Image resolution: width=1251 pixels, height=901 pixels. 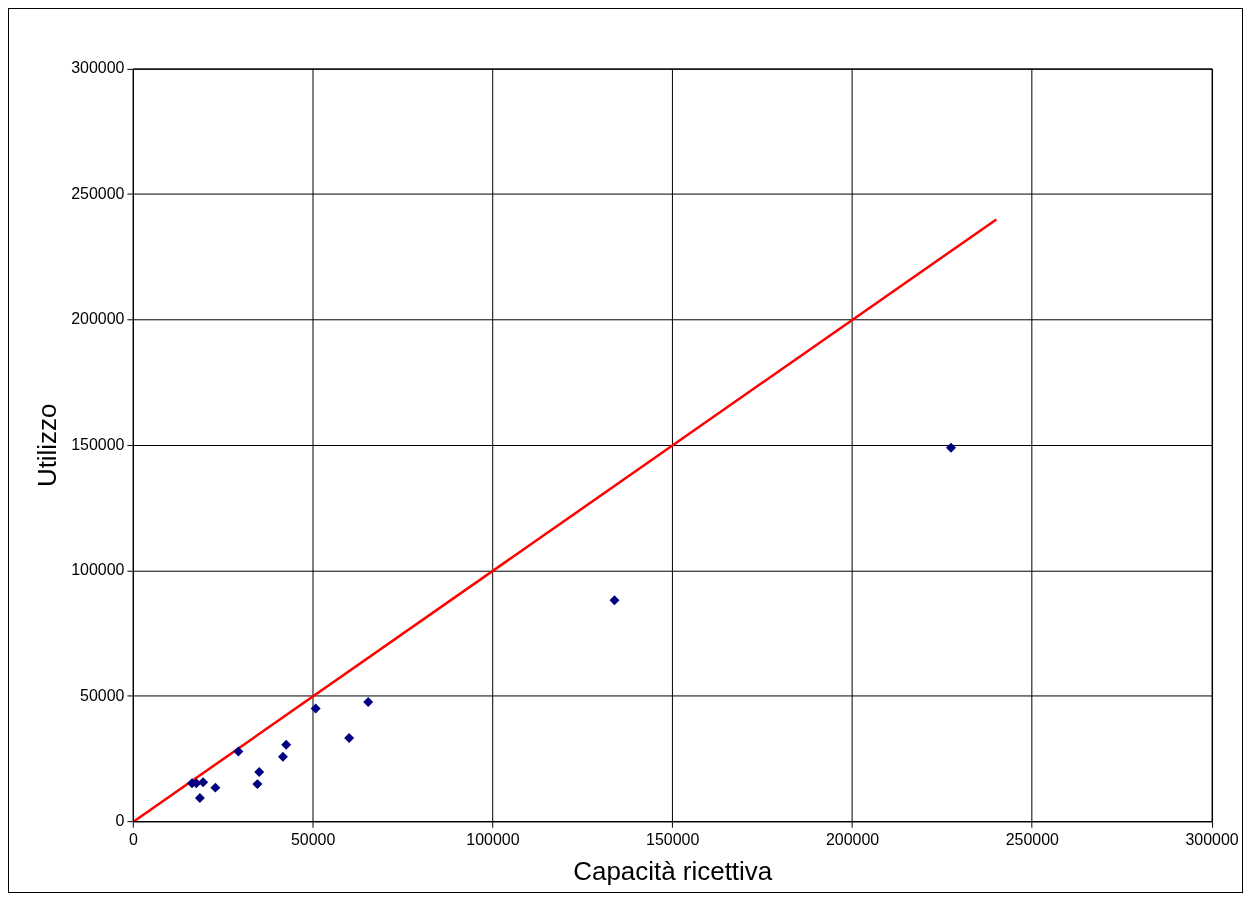 I want to click on x-tick-label: 300000, so click(x=1212, y=839).